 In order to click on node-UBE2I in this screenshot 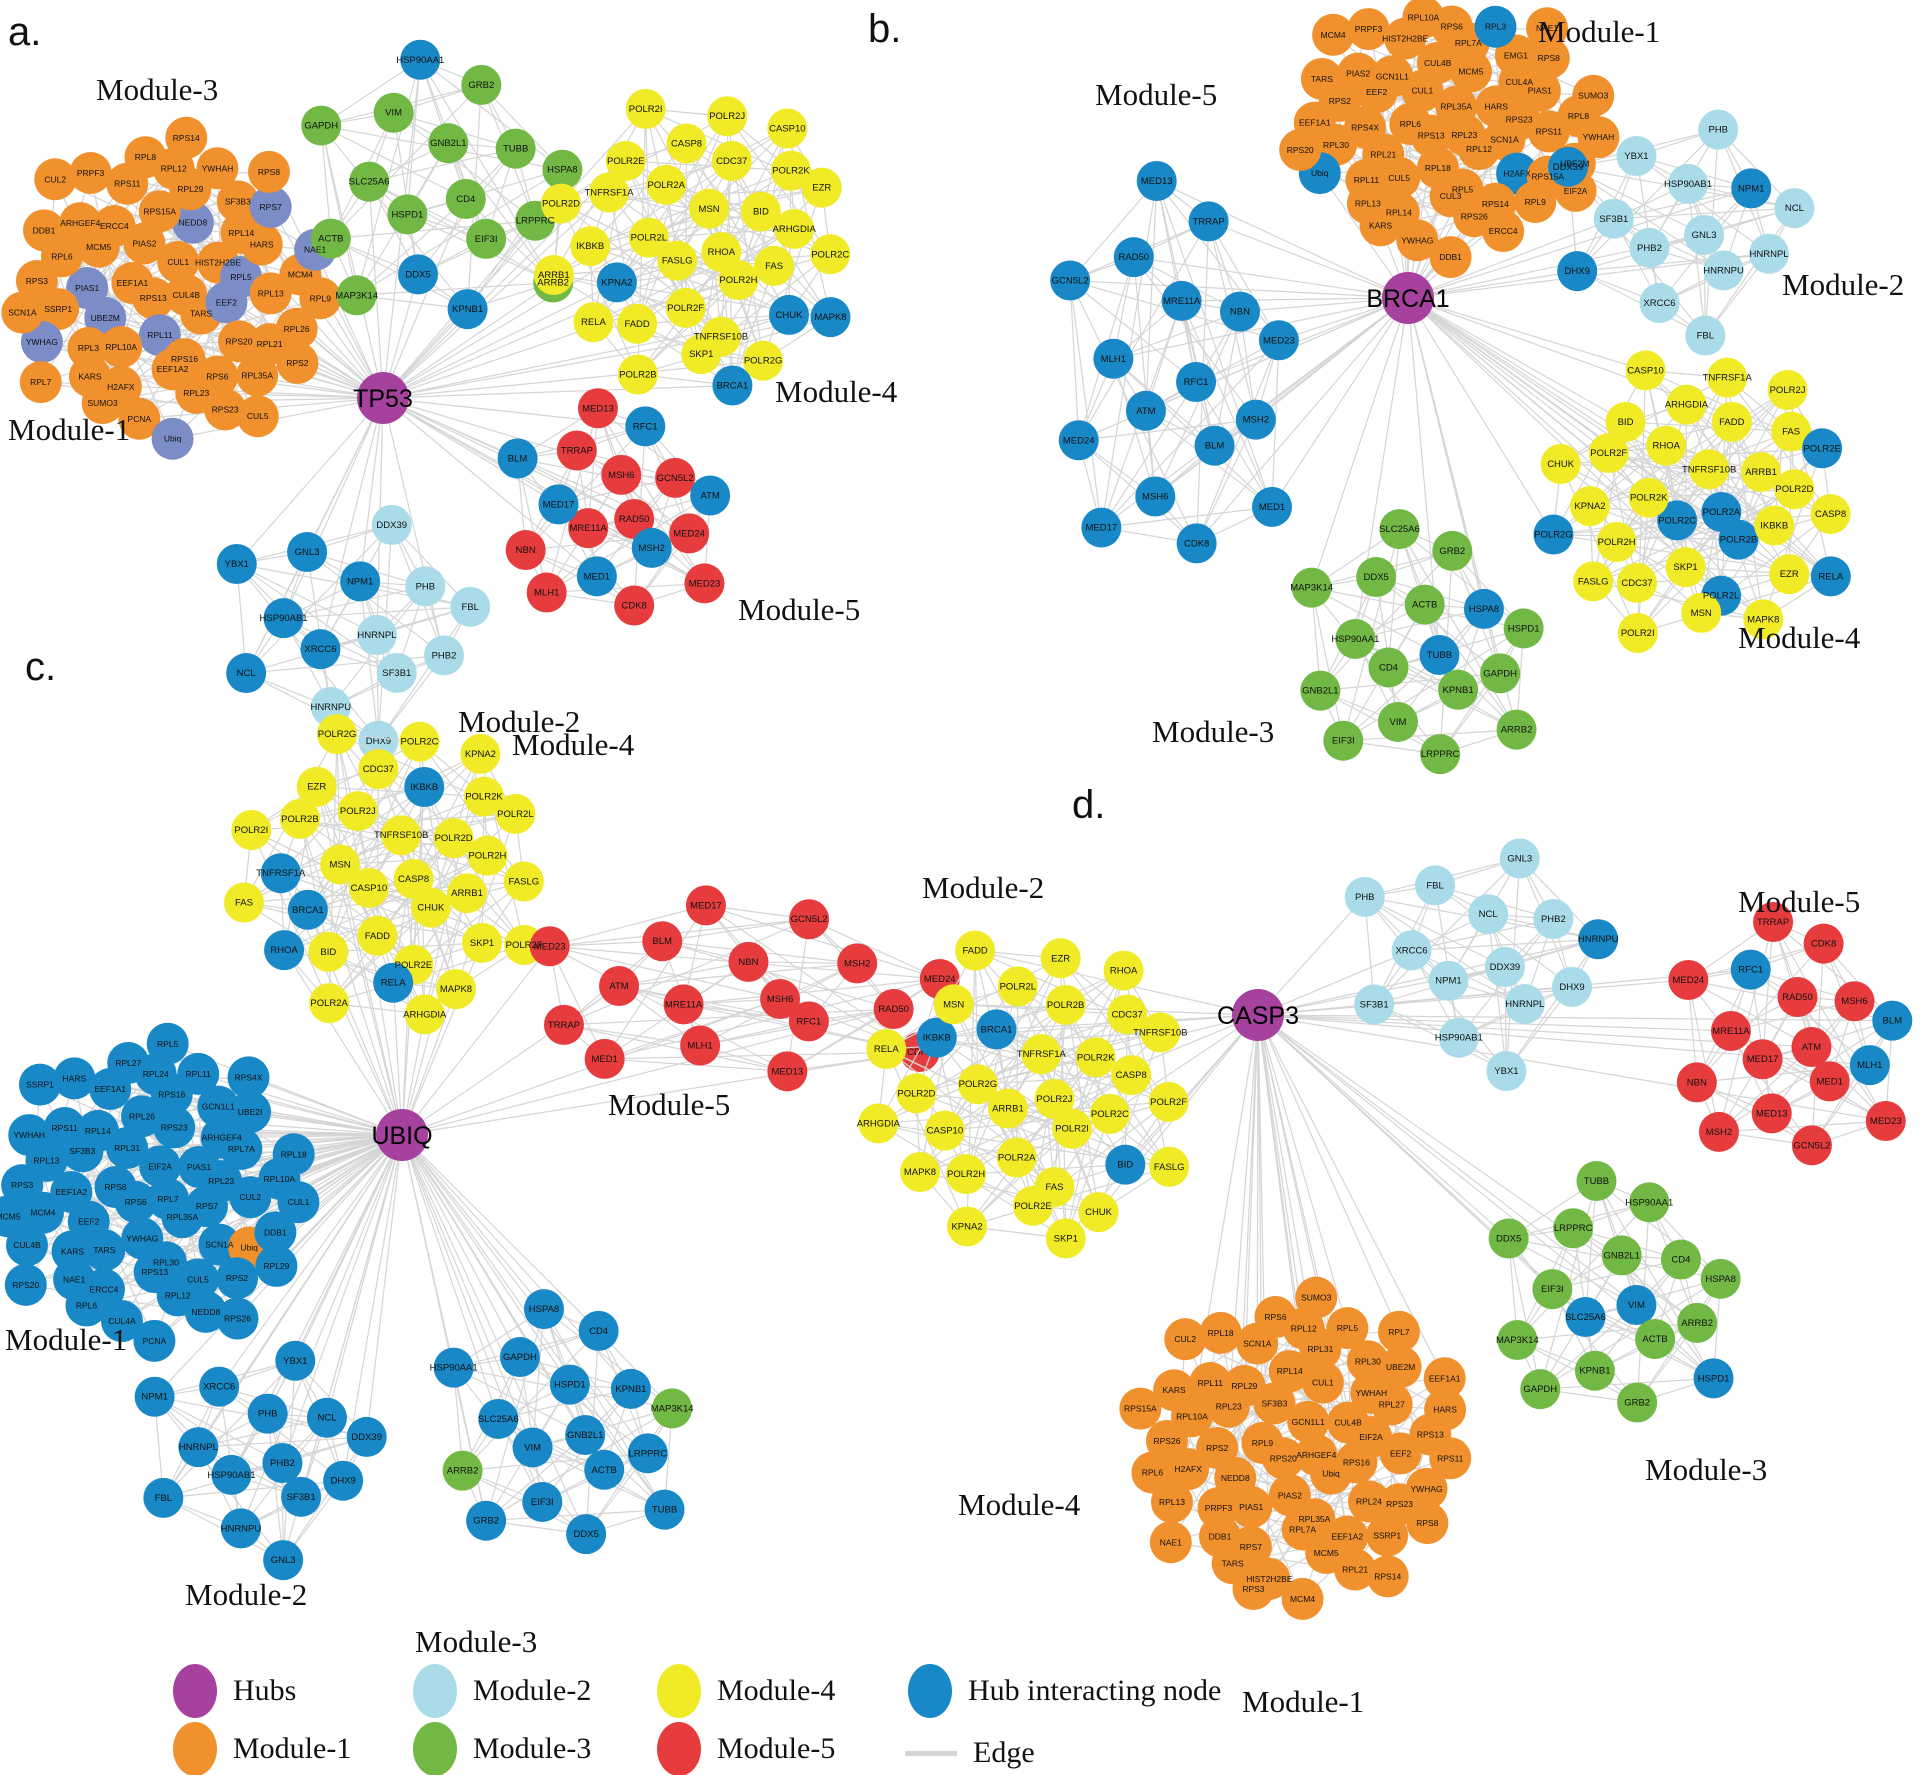, I will do `click(250, 1111)`.